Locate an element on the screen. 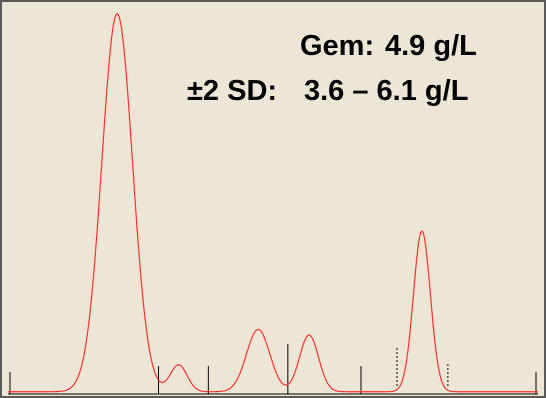 The image size is (546, 398). sd-range-value: 3.6 – 6.1 g/L is located at coordinates (386, 91).